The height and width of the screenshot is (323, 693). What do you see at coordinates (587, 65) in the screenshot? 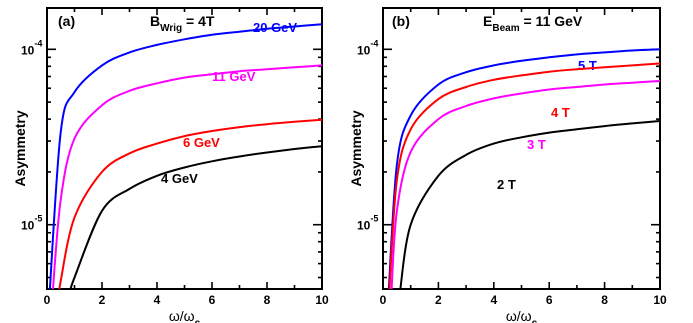
I see `series-label: 5 T` at bounding box center [587, 65].